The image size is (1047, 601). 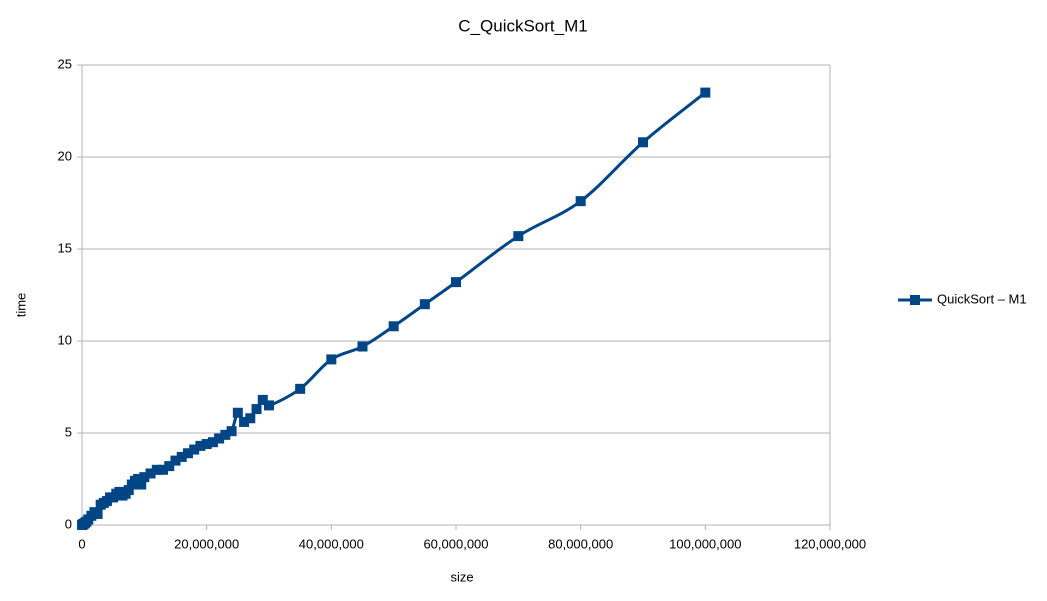 I want to click on x-tick-label: 100,000,000, so click(x=705, y=543).